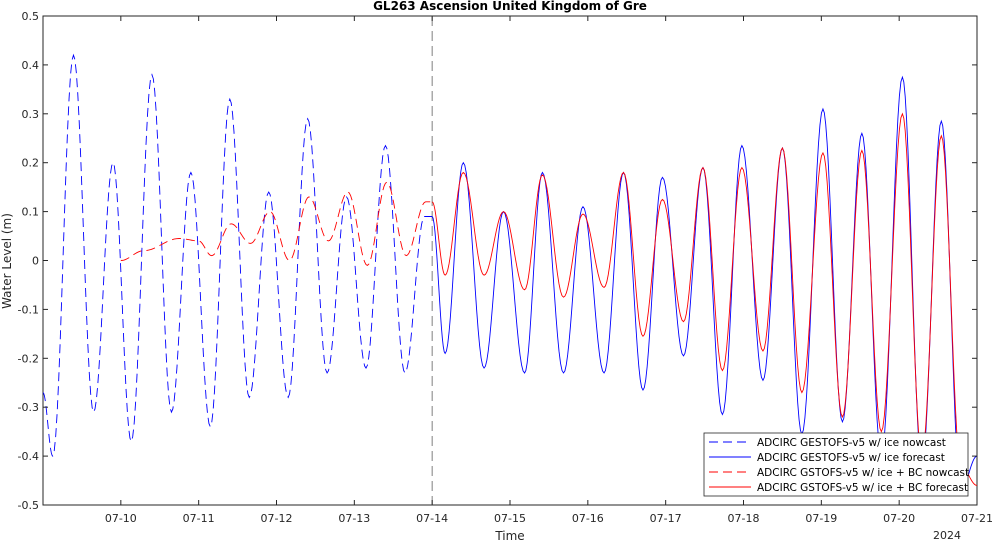  What do you see at coordinates (947, 535) in the screenshot?
I see `x-axis-year-label: 2024` at bounding box center [947, 535].